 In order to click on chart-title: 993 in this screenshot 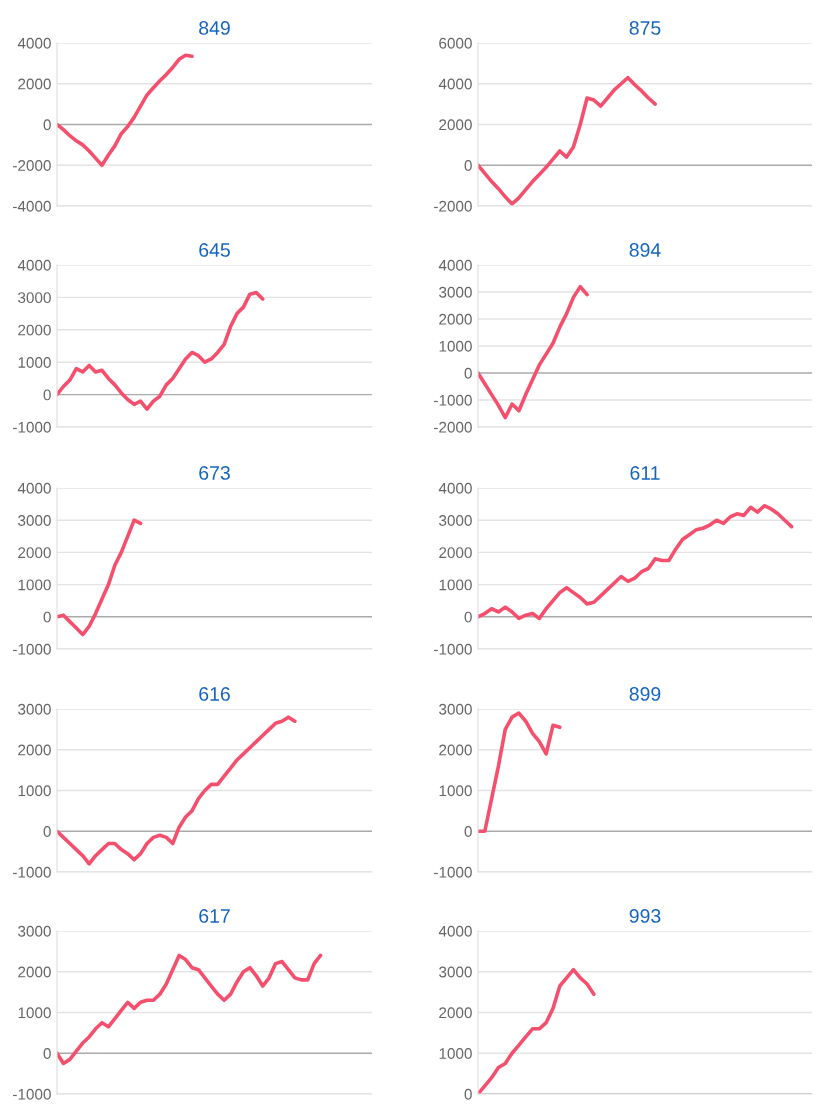, I will do `click(645, 916)`.